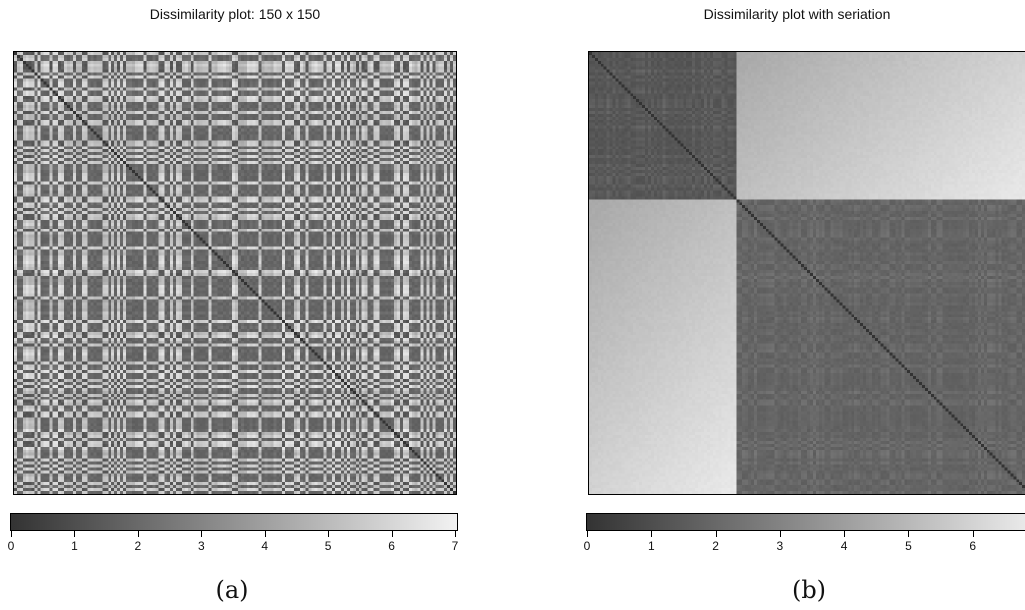 The height and width of the screenshot is (610, 1025). What do you see at coordinates (235, 14) in the screenshot?
I see `chart-title: Dissimilarity plot: 150 x 150` at bounding box center [235, 14].